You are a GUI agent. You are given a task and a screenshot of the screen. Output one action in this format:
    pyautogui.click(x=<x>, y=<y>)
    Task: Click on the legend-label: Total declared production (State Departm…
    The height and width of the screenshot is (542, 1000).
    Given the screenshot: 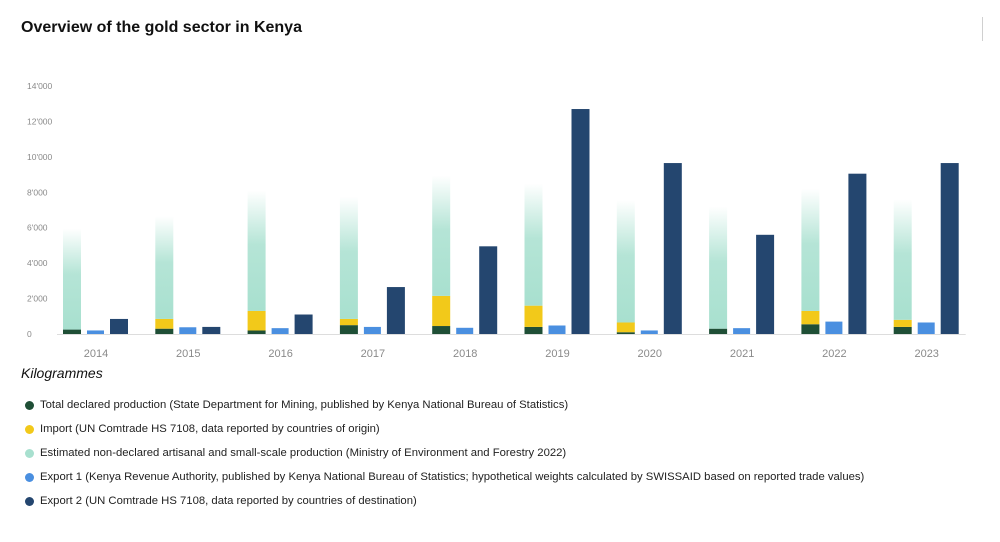 What is the action you would take?
    pyautogui.click(x=304, y=405)
    